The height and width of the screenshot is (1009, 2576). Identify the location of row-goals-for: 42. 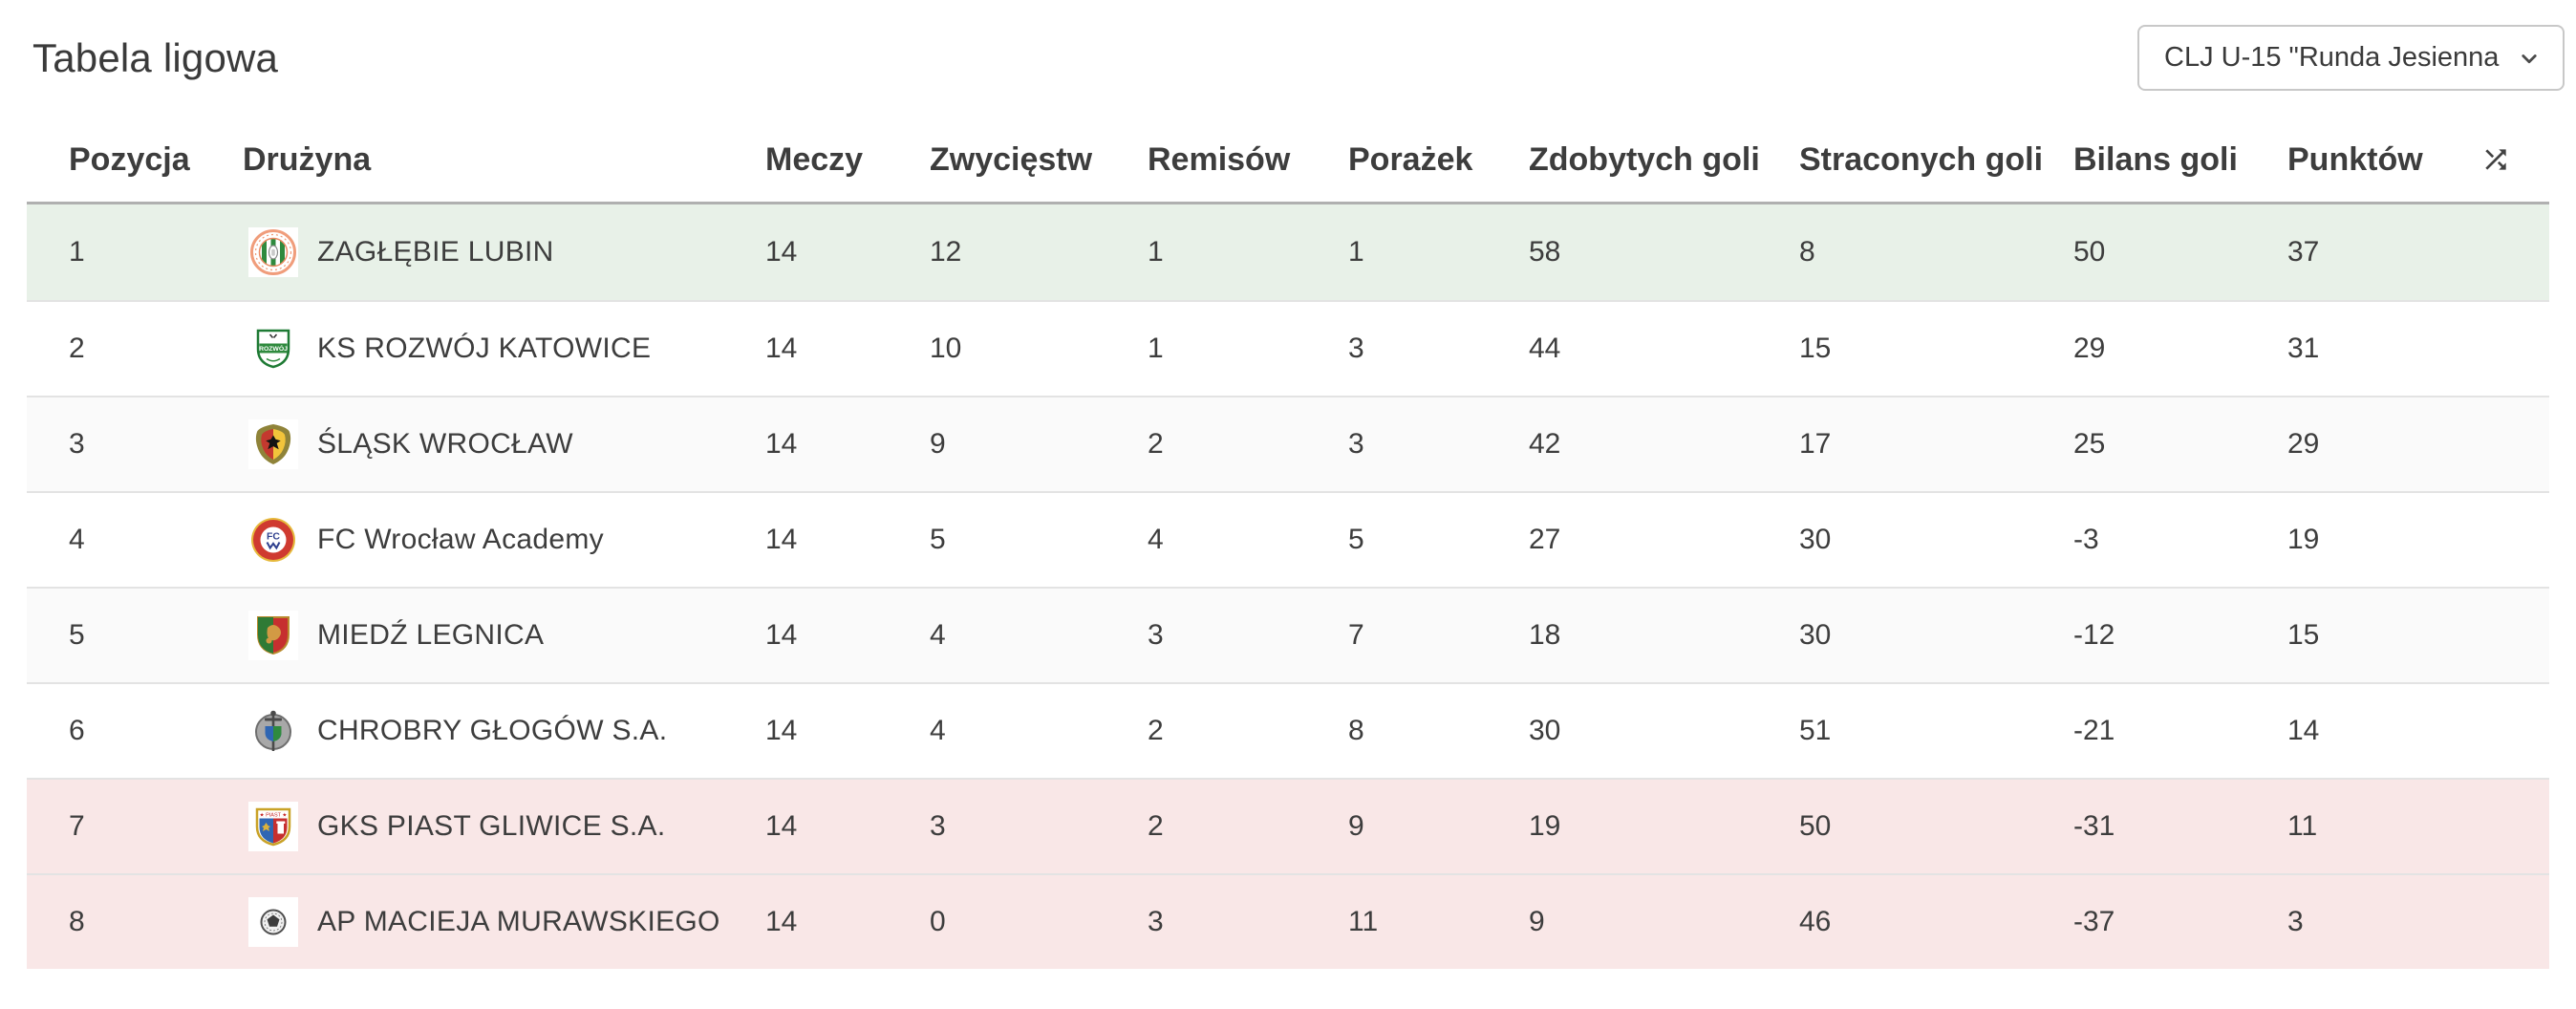
(1545, 444).